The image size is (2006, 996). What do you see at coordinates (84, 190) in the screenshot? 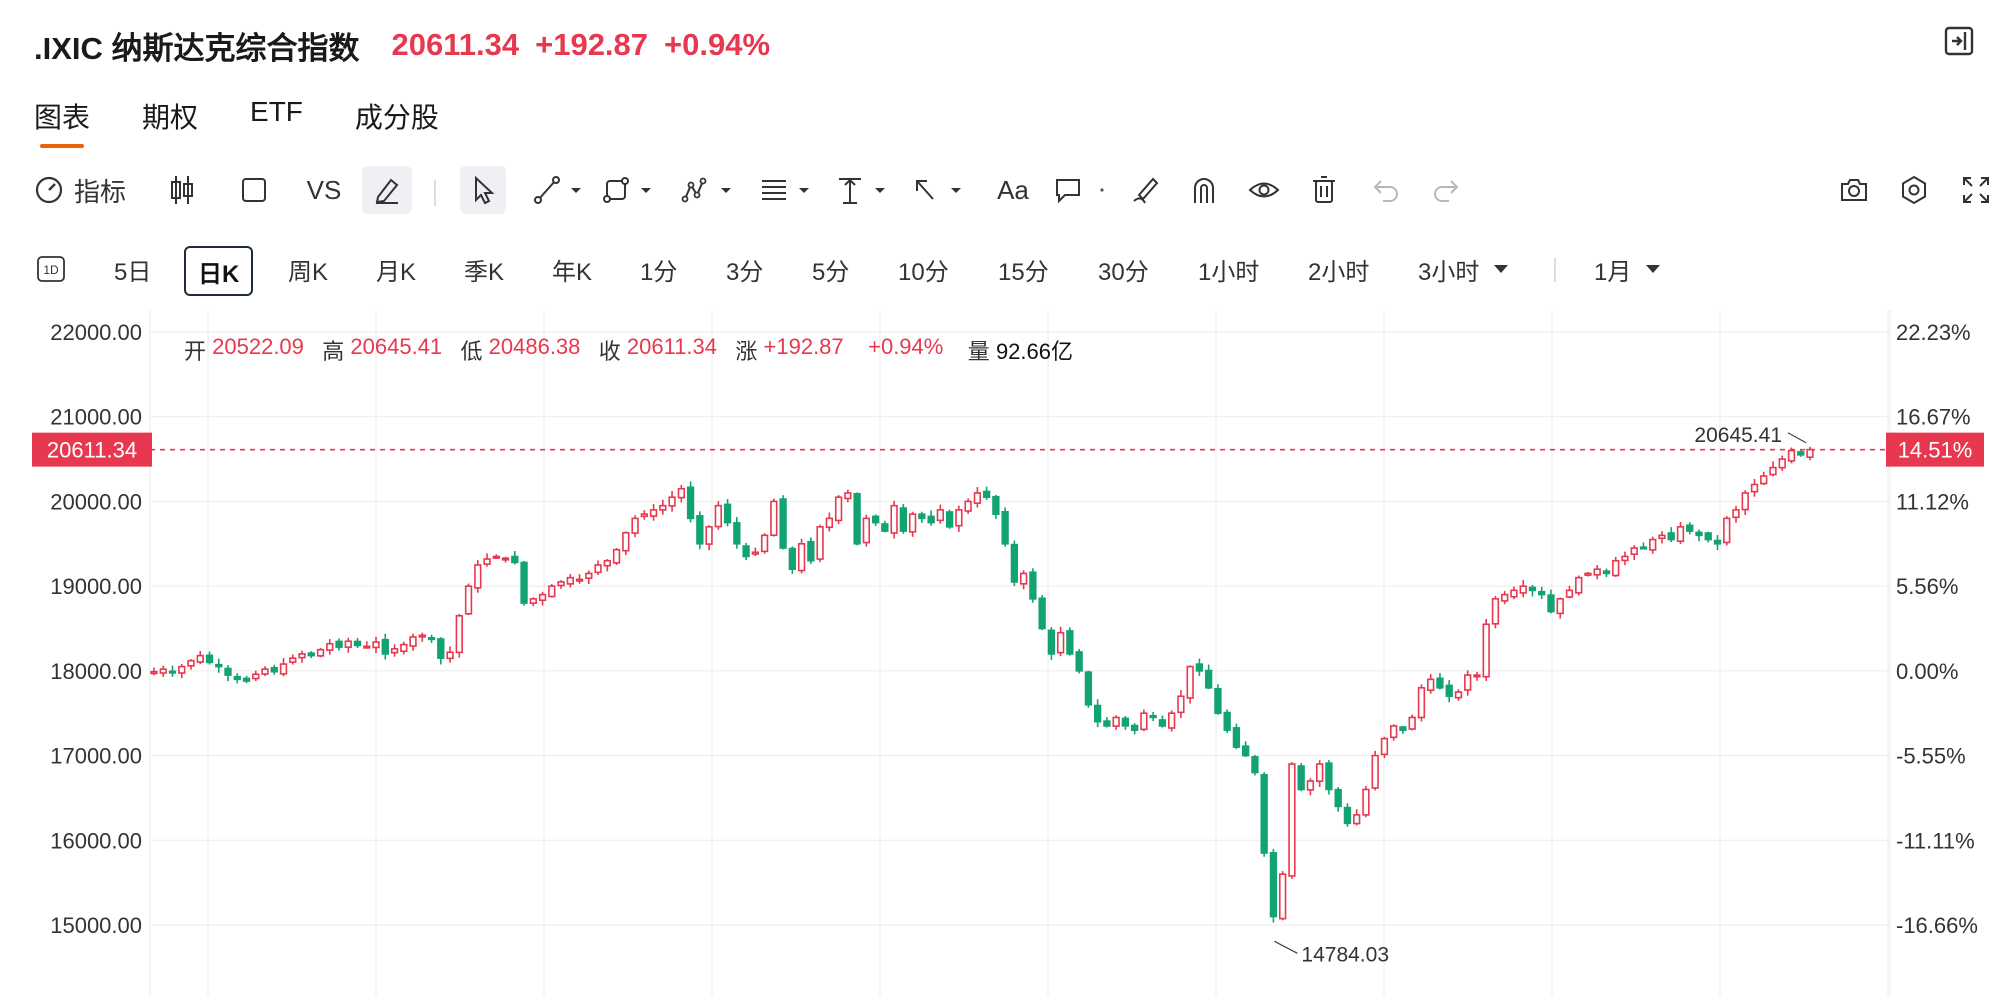
I see `indicator-button: 指标` at bounding box center [84, 190].